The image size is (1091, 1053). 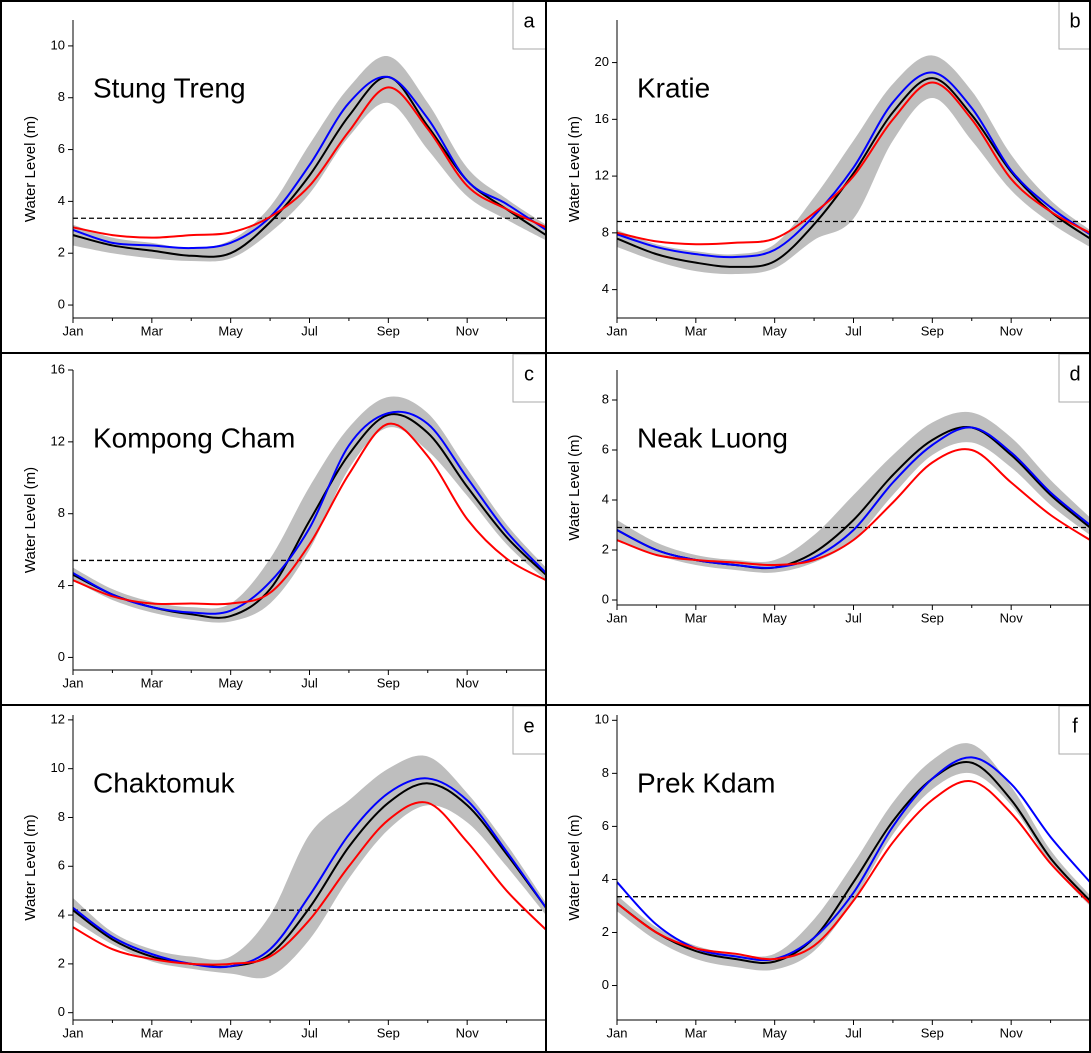 I want to click on station-name: Neak Luong, so click(x=712, y=437).